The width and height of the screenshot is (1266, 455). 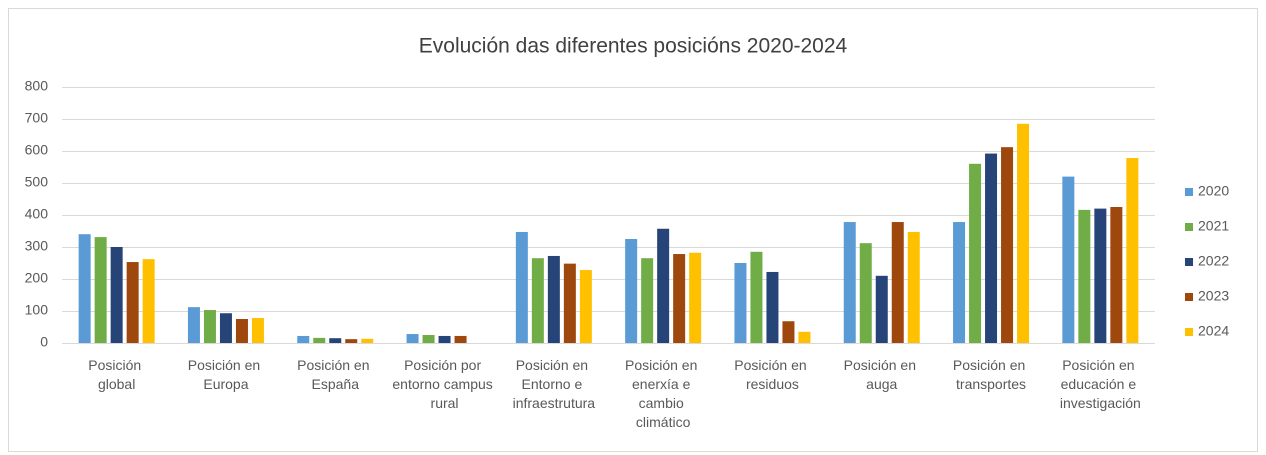 I want to click on x-tick-label: Posición en auga, so click(x=882, y=374).